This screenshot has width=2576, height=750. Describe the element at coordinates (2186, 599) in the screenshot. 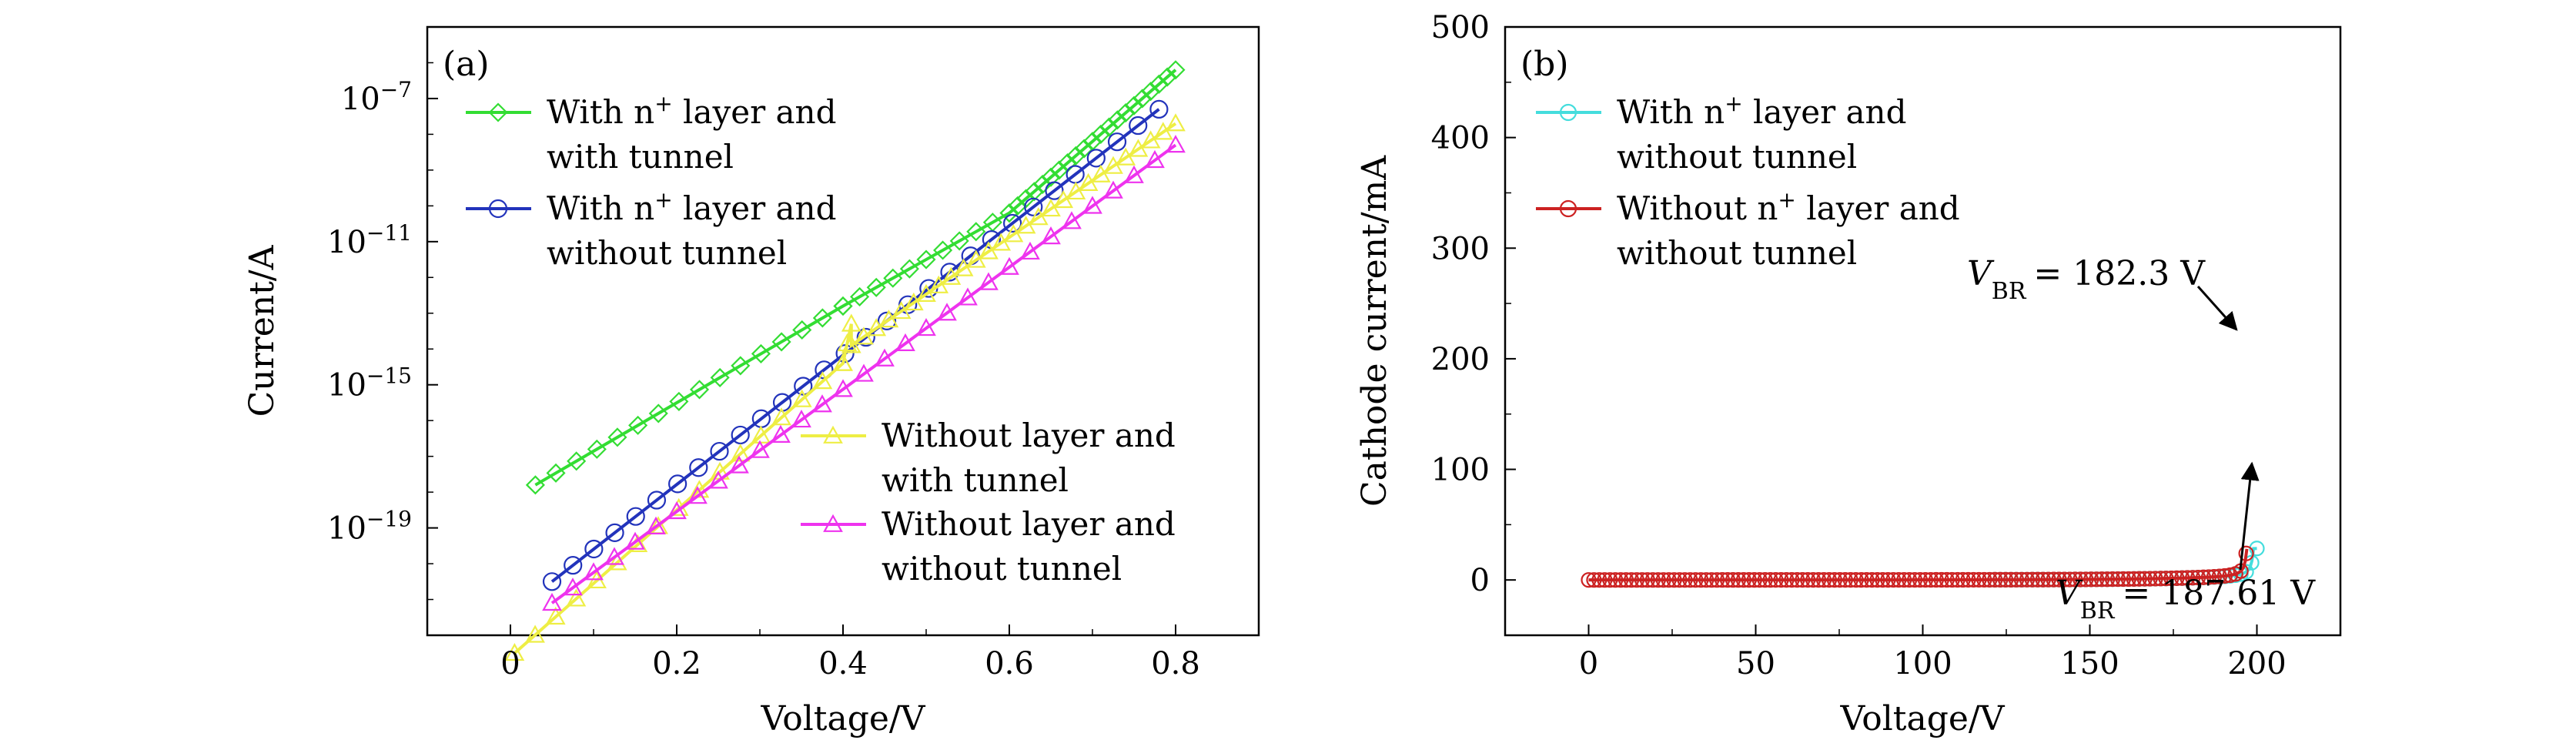

I see `annotation-label: VBR = 187.61 V` at that location.